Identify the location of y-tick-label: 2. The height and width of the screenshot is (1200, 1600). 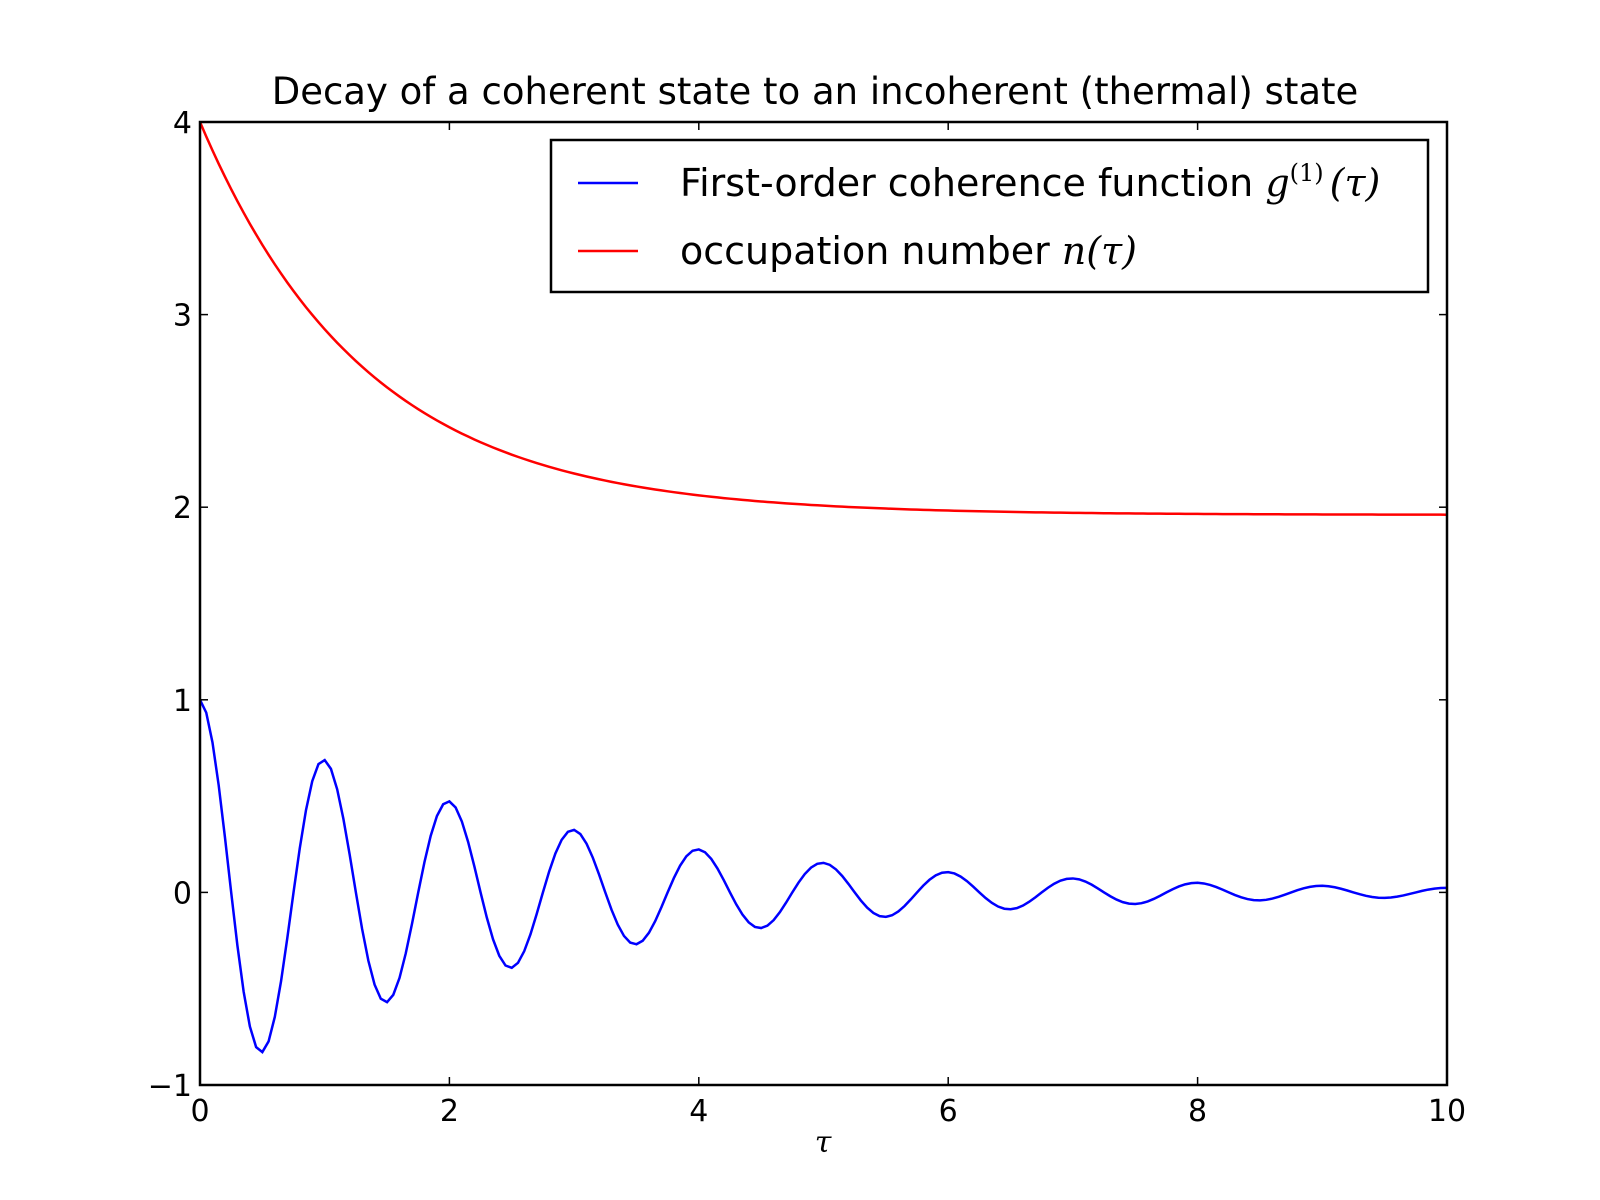
(182, 508).